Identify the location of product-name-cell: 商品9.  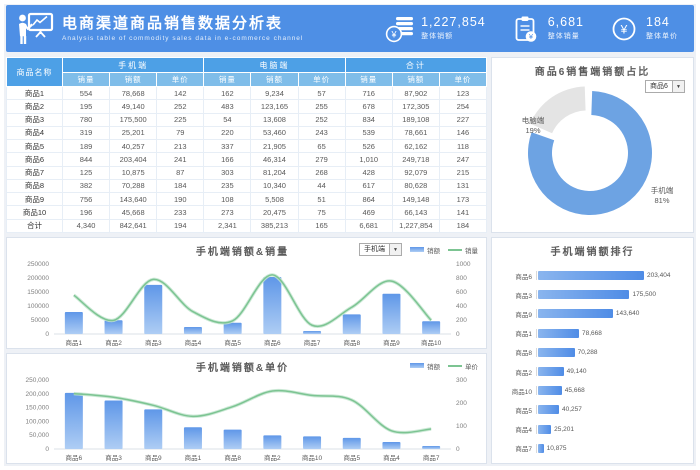
(34, 199).